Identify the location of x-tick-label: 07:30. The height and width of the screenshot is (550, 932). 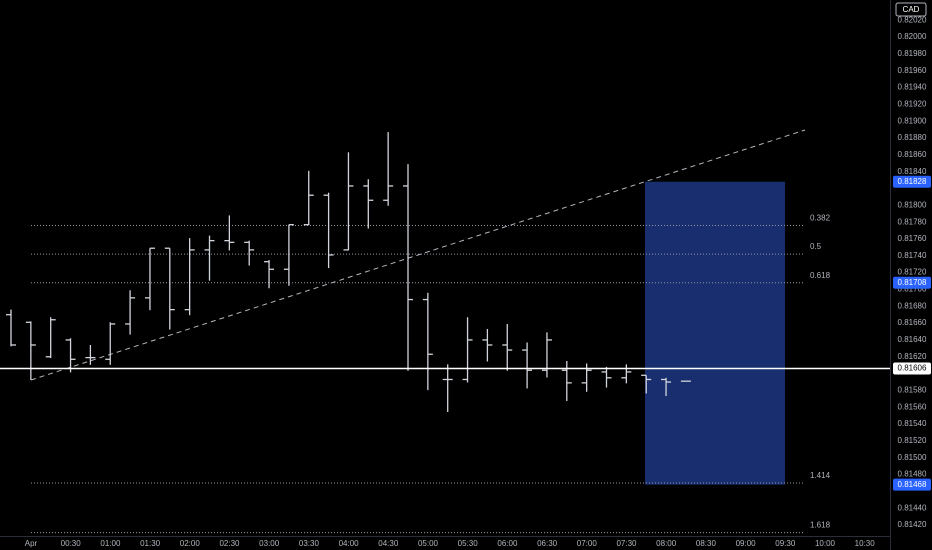
(626, 543).